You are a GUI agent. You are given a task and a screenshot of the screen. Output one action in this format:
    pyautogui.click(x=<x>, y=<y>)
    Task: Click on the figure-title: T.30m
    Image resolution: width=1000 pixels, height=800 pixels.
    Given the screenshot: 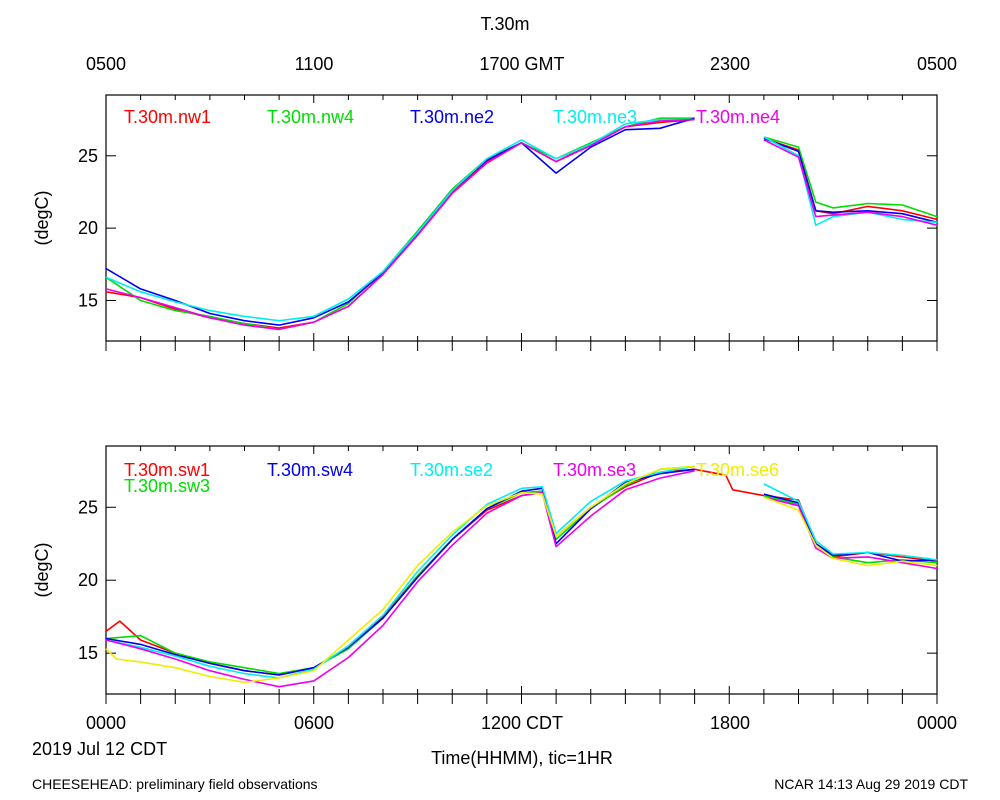 What is the action you would take?
    pyautogui.click(x=504, y=24)
    